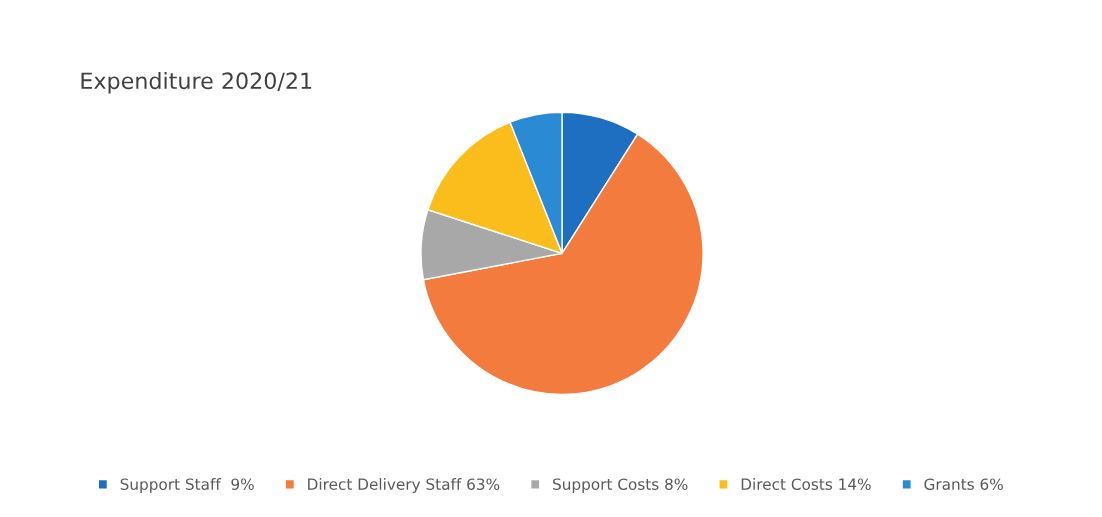 This screenshot has height=517, width=1102. I want to click on legend-label: Grants 6%, so click(963, 484).